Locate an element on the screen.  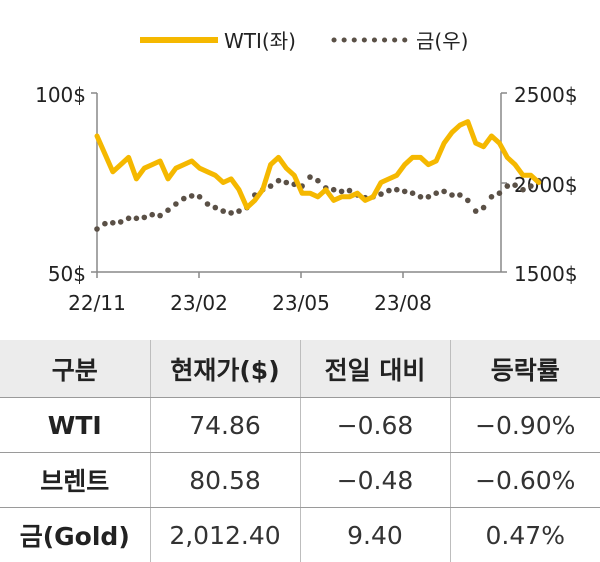
header-daily-change: 전일 대비 is located at coordinates (375, 369).